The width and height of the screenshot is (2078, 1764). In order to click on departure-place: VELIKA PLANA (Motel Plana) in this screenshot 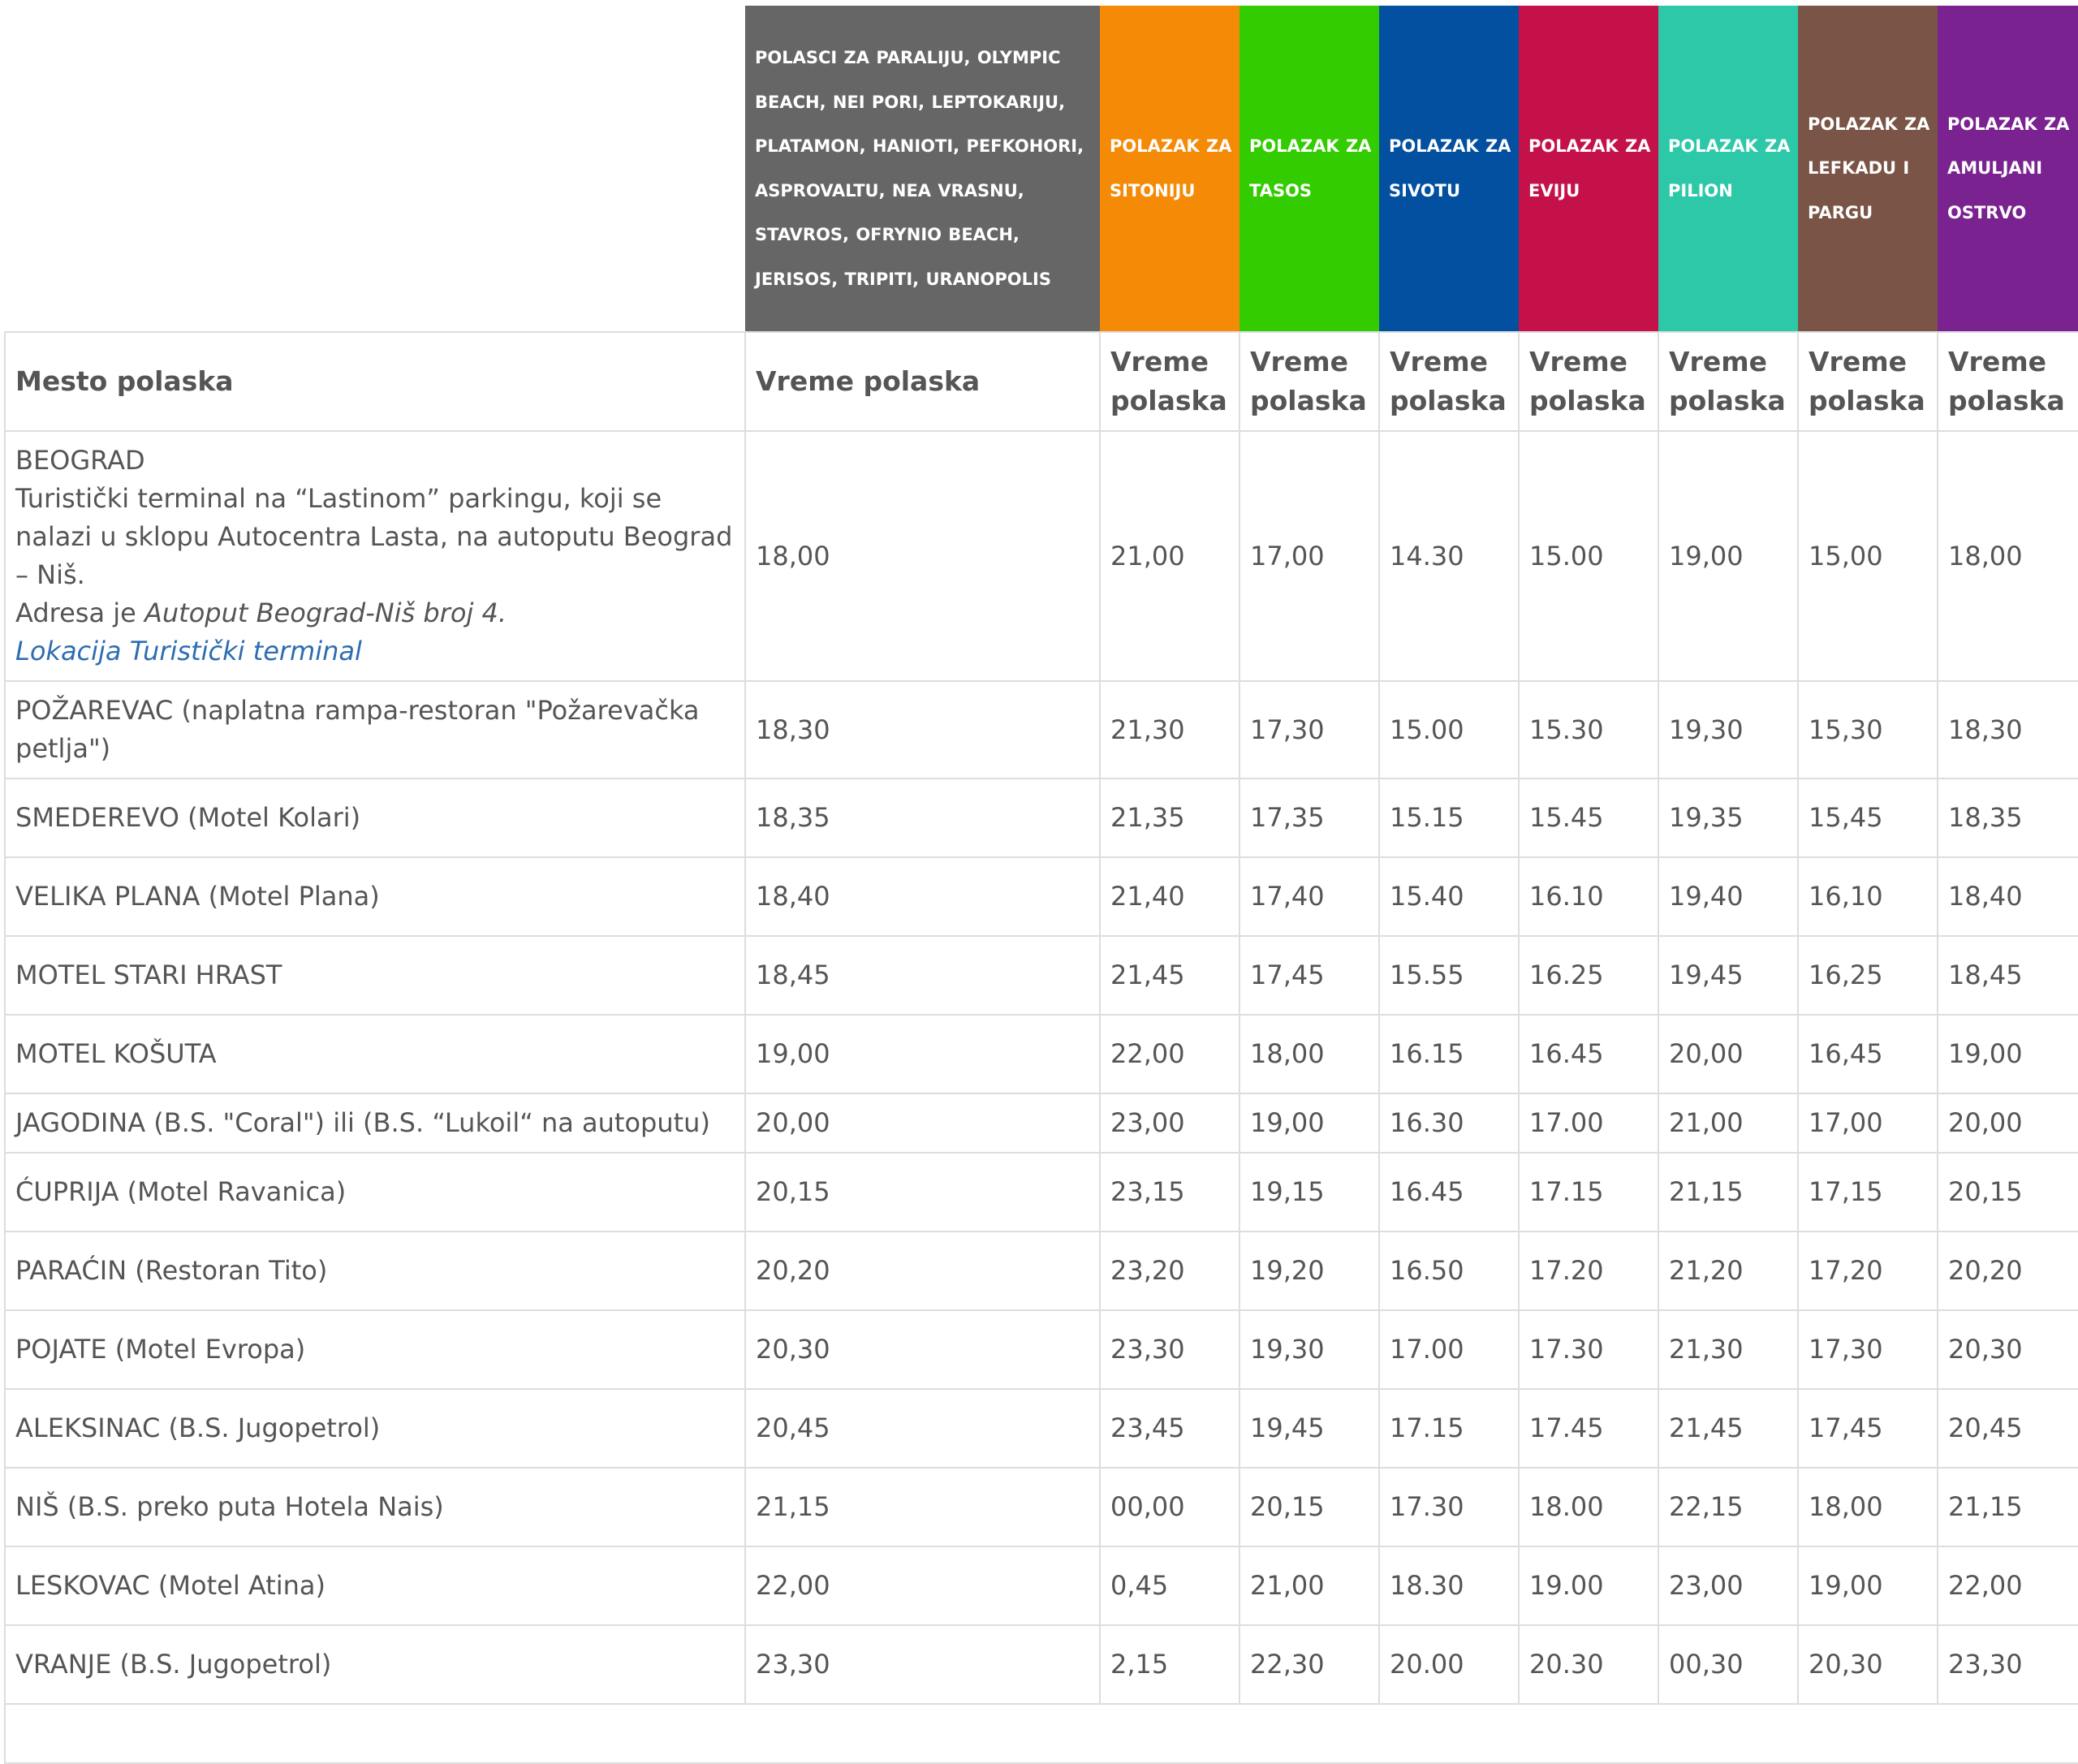, I will do `click(375, 896)`.